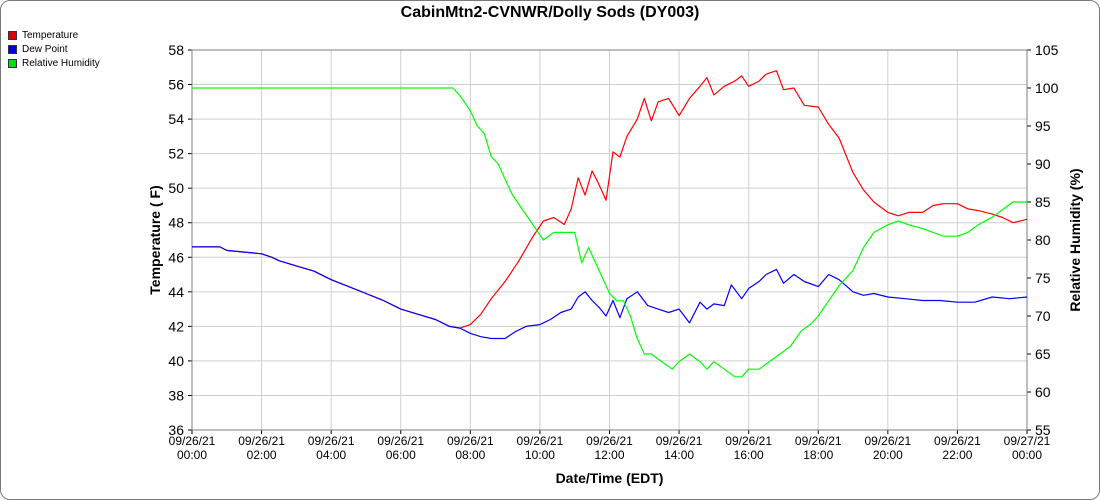 This screenshot has width=1100, height=500. Describe the element at coordinates (1043, 278) in the screenshot. I see `y-right-tick-label: 75` at that location.